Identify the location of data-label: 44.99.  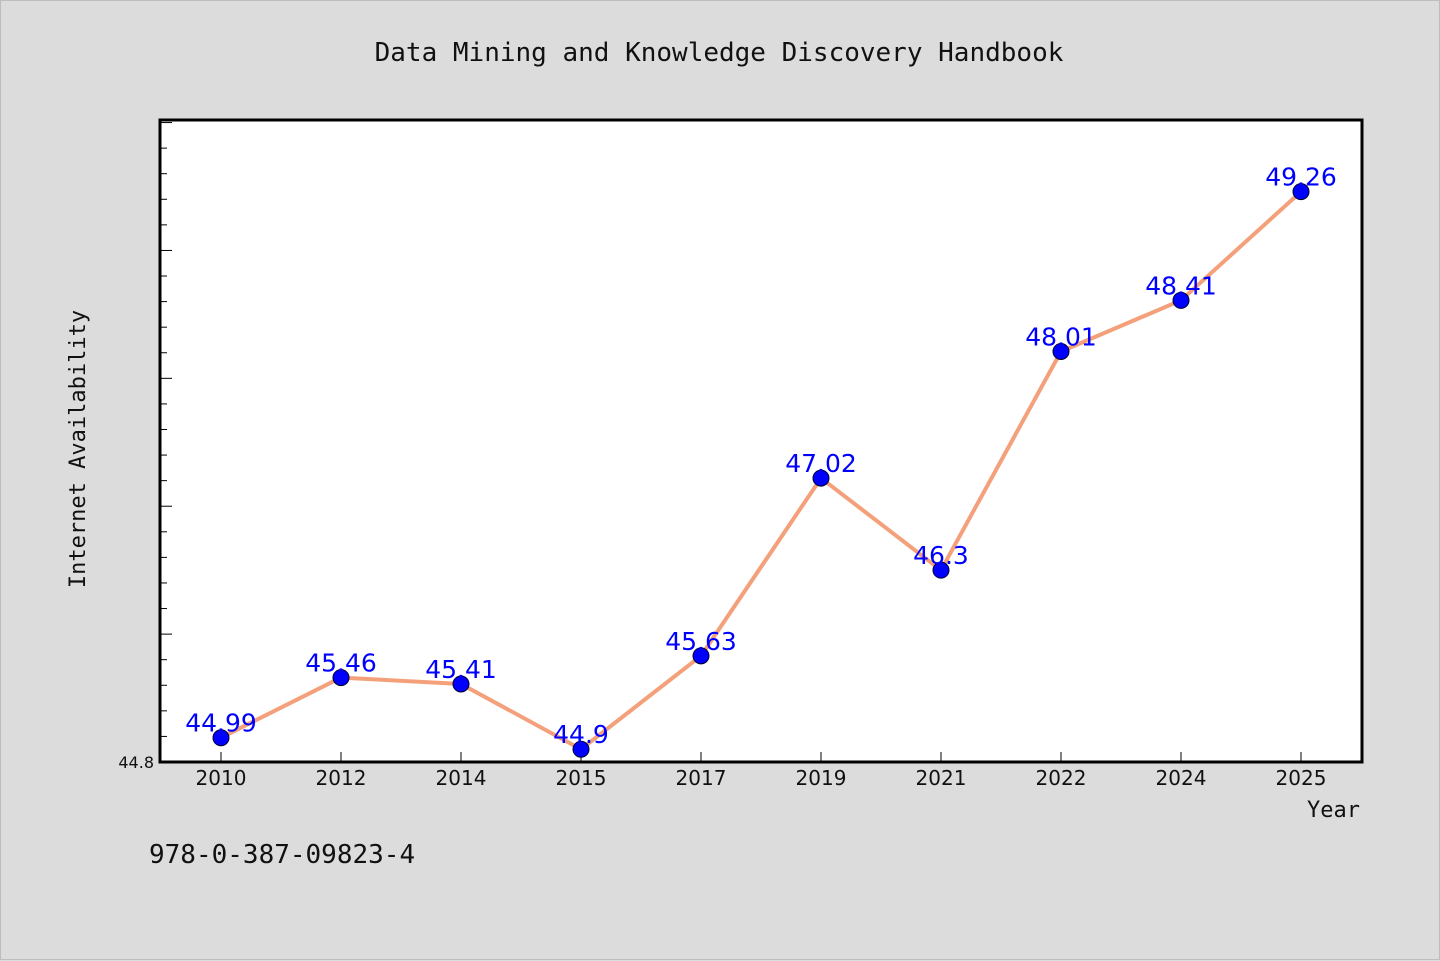
(221, 723).